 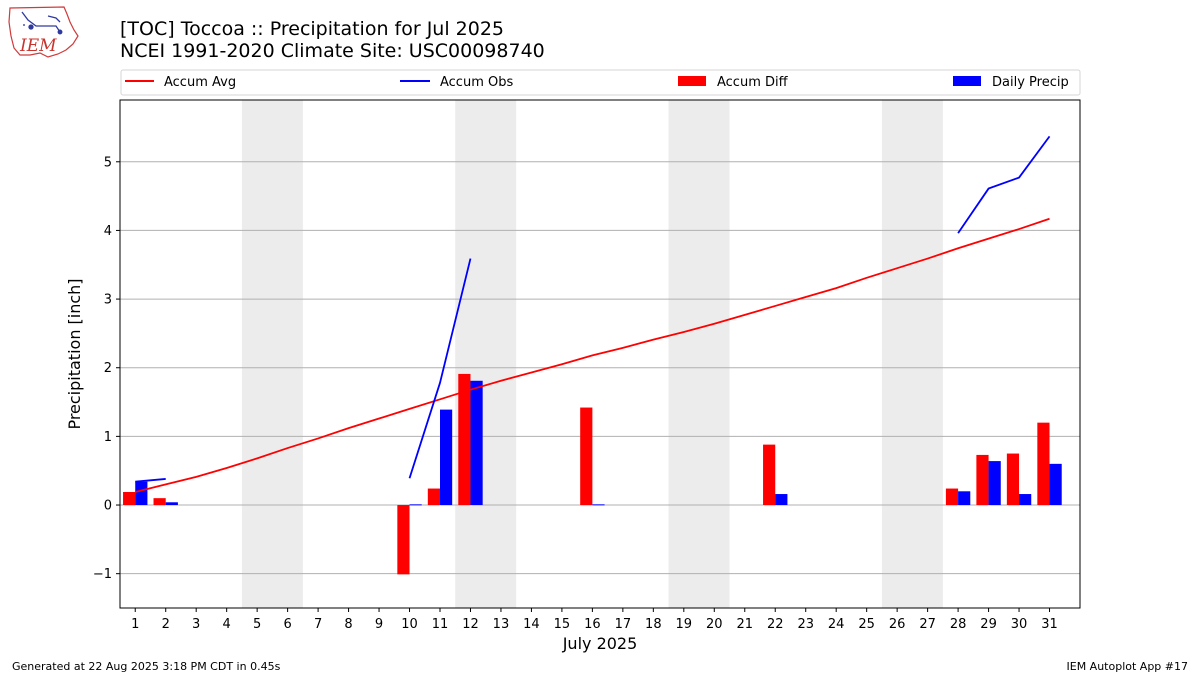 I want to click on x-tick-label: 29, so click(x=988, y=624).